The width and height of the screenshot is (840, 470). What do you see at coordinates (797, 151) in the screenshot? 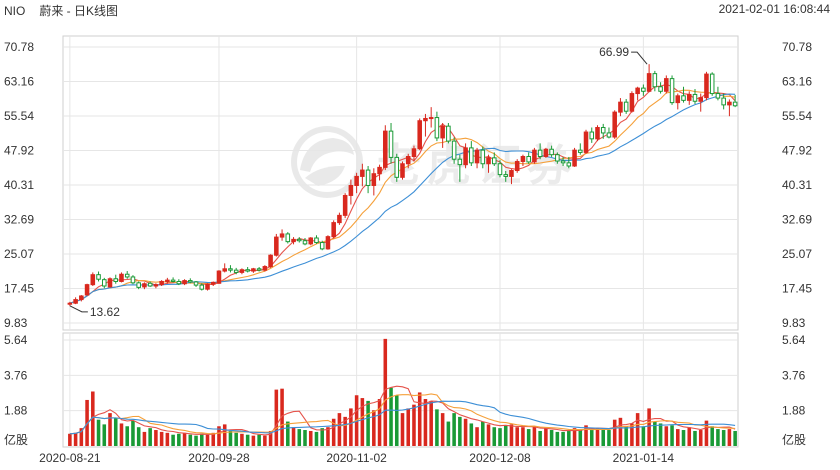
I see `price-tick-right: 47.92` at bounding box center [797, 151].